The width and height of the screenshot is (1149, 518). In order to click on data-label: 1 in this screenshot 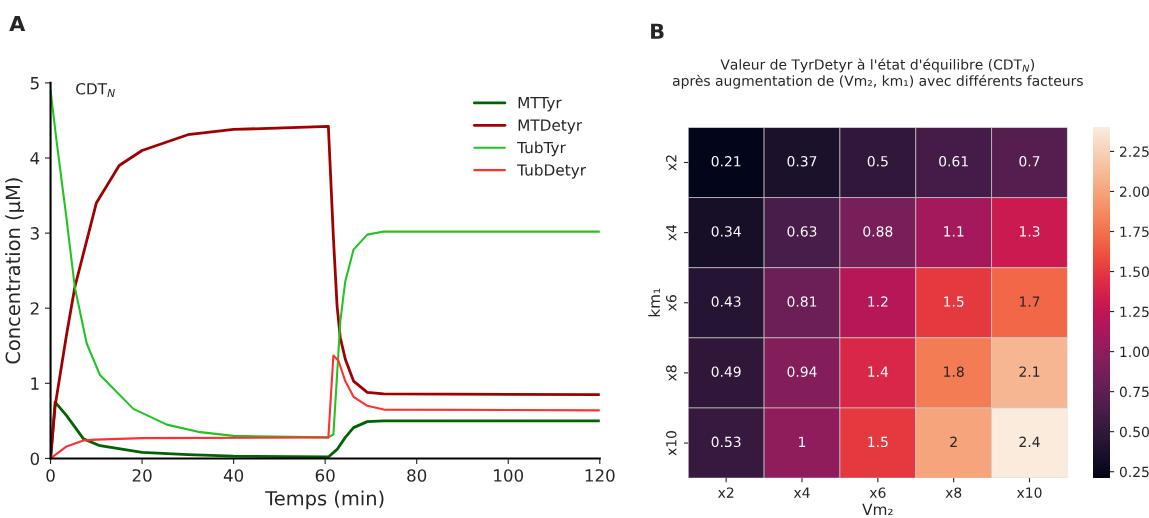, I will do `click(802, 441)`.